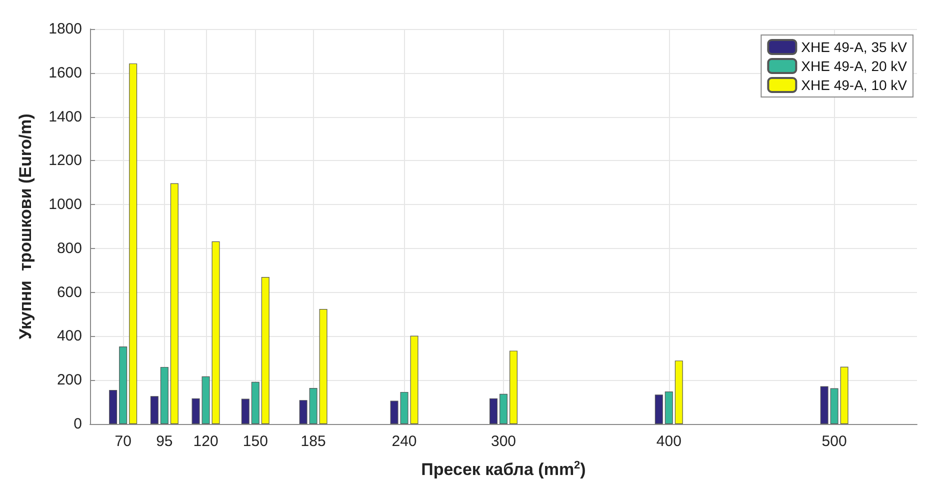 This screenshot has width=927, height=491. Describe the element at coordinates (854, 85) in the screenshot. I see `legend-label: XHE 49-A, 10 kV` at that location.